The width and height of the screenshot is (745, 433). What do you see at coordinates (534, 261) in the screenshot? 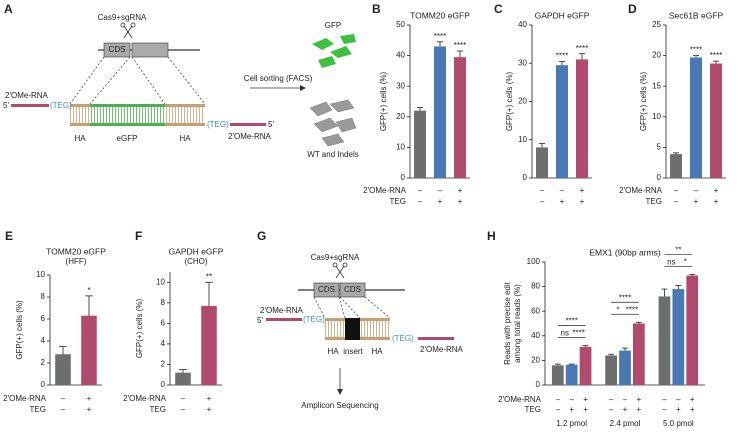
I see `y-tick-label: 100` at bounding box center [534, 261].